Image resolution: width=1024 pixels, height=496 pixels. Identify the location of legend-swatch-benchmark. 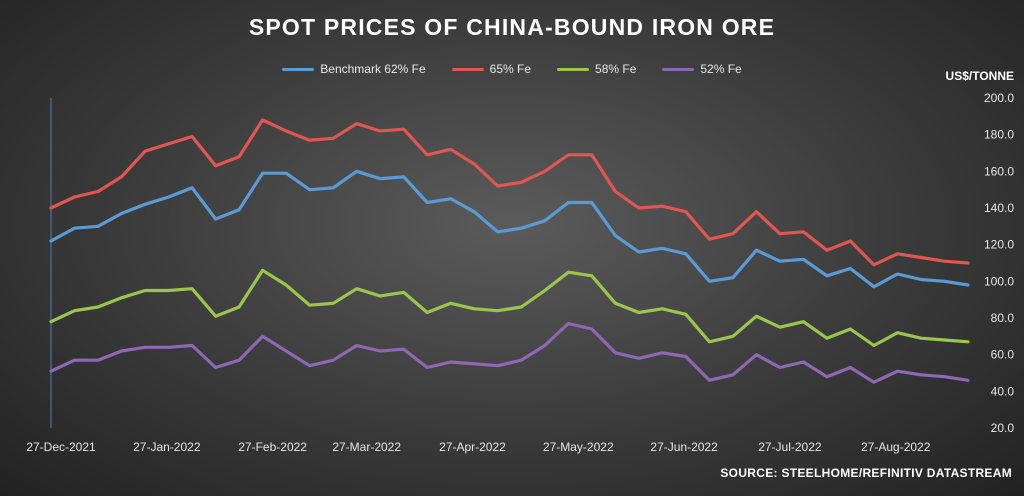
(298, 69).